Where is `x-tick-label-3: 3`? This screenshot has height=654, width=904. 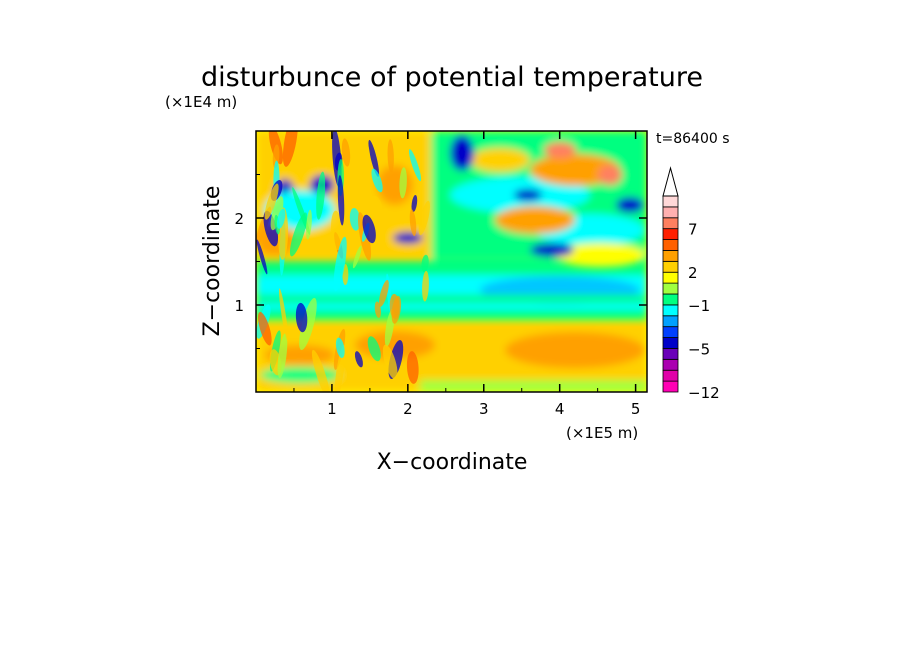
x-tick-label-3: 3 is located at coordinates (484, 409).